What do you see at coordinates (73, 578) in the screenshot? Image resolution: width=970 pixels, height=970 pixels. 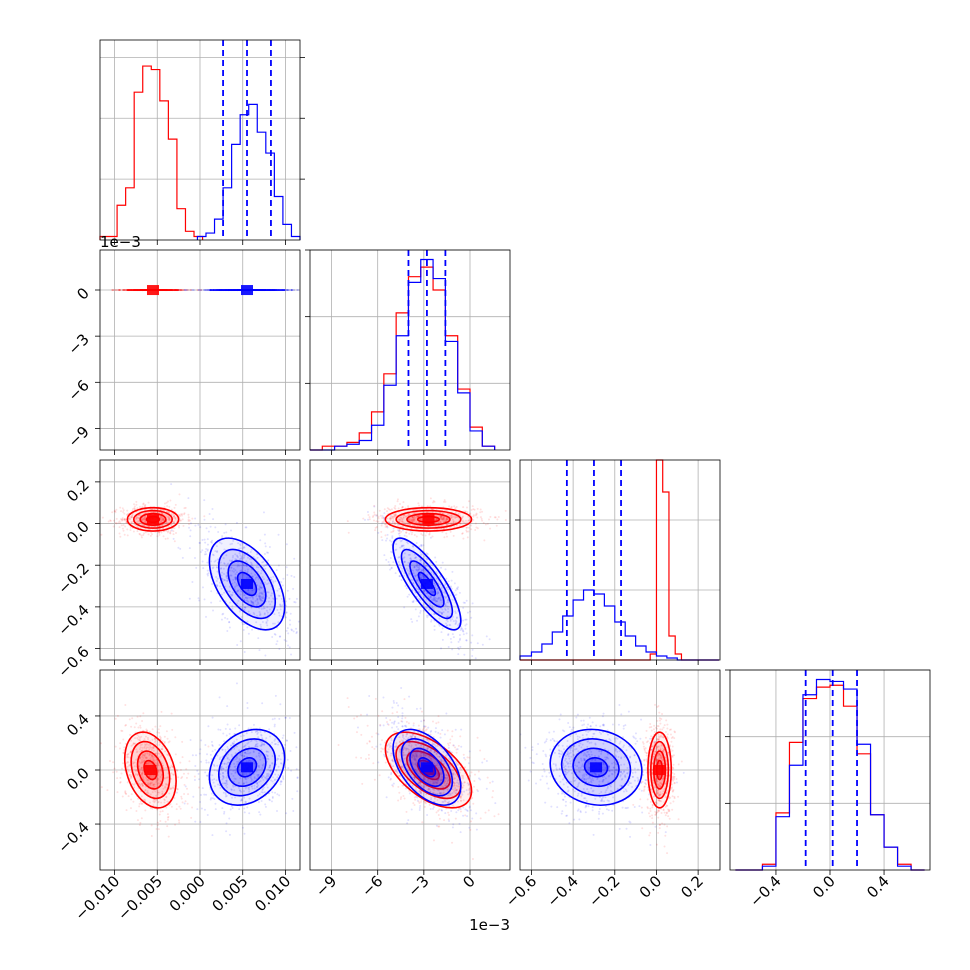 I see `ytick-label-2-2: −0.2` at bounding box center [73, 578].